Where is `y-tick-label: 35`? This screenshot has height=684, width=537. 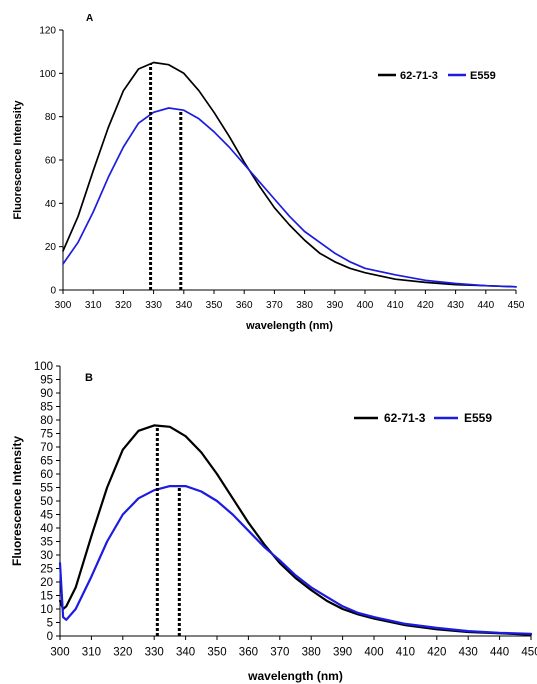 y-tick-label: 35 is located at coordinates (46, 543).